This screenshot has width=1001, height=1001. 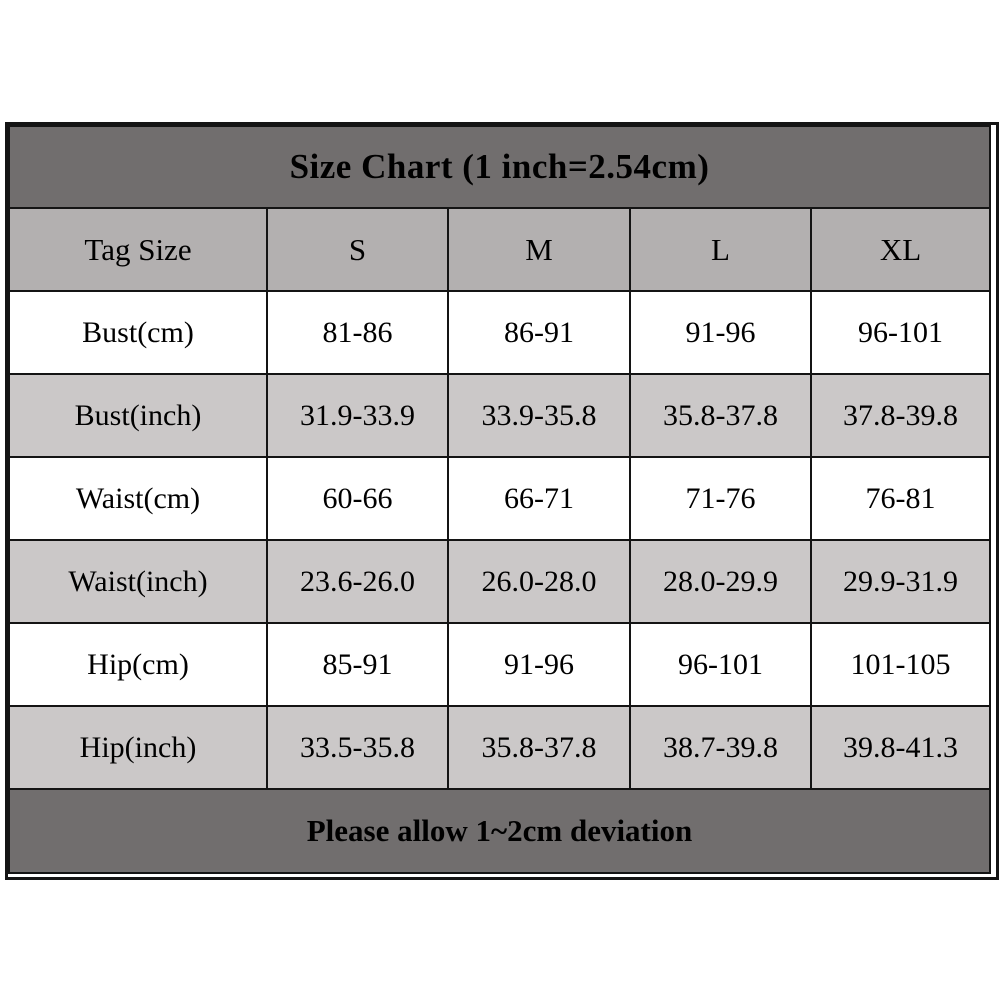 I want to click on row-label: Bust(cm), so click(x=138, y=332).